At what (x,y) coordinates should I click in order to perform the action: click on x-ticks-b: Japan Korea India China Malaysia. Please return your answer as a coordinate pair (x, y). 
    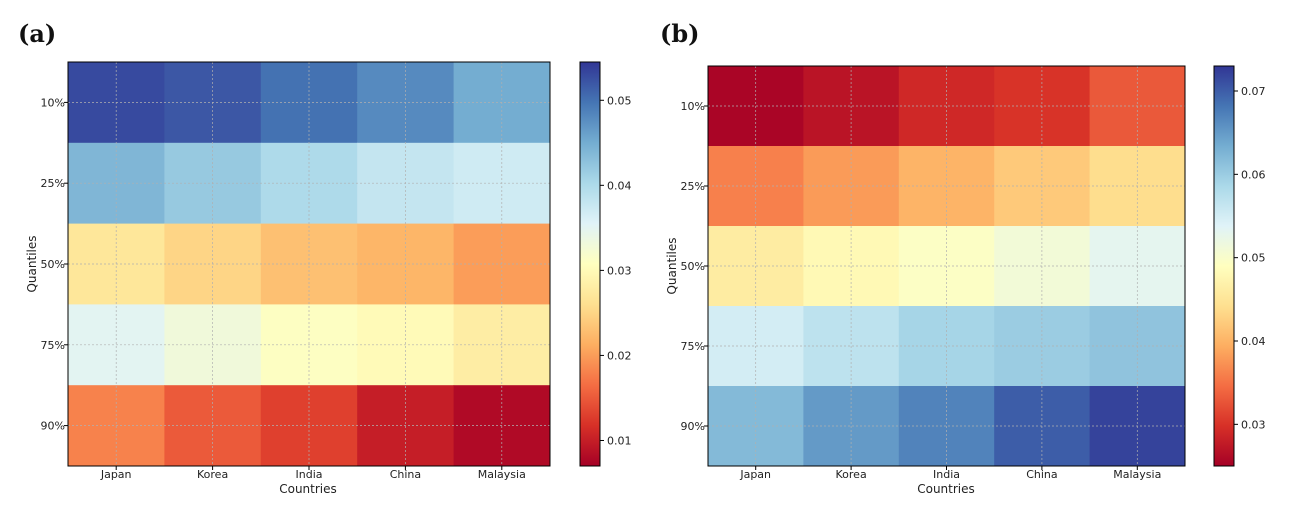
    Looking at the image, I should click on (950, 473).